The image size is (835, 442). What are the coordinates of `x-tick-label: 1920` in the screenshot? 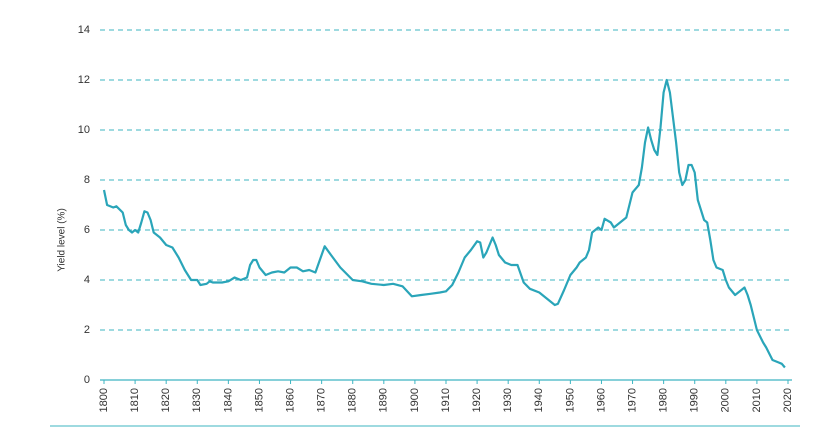 It's located at (477, 400).